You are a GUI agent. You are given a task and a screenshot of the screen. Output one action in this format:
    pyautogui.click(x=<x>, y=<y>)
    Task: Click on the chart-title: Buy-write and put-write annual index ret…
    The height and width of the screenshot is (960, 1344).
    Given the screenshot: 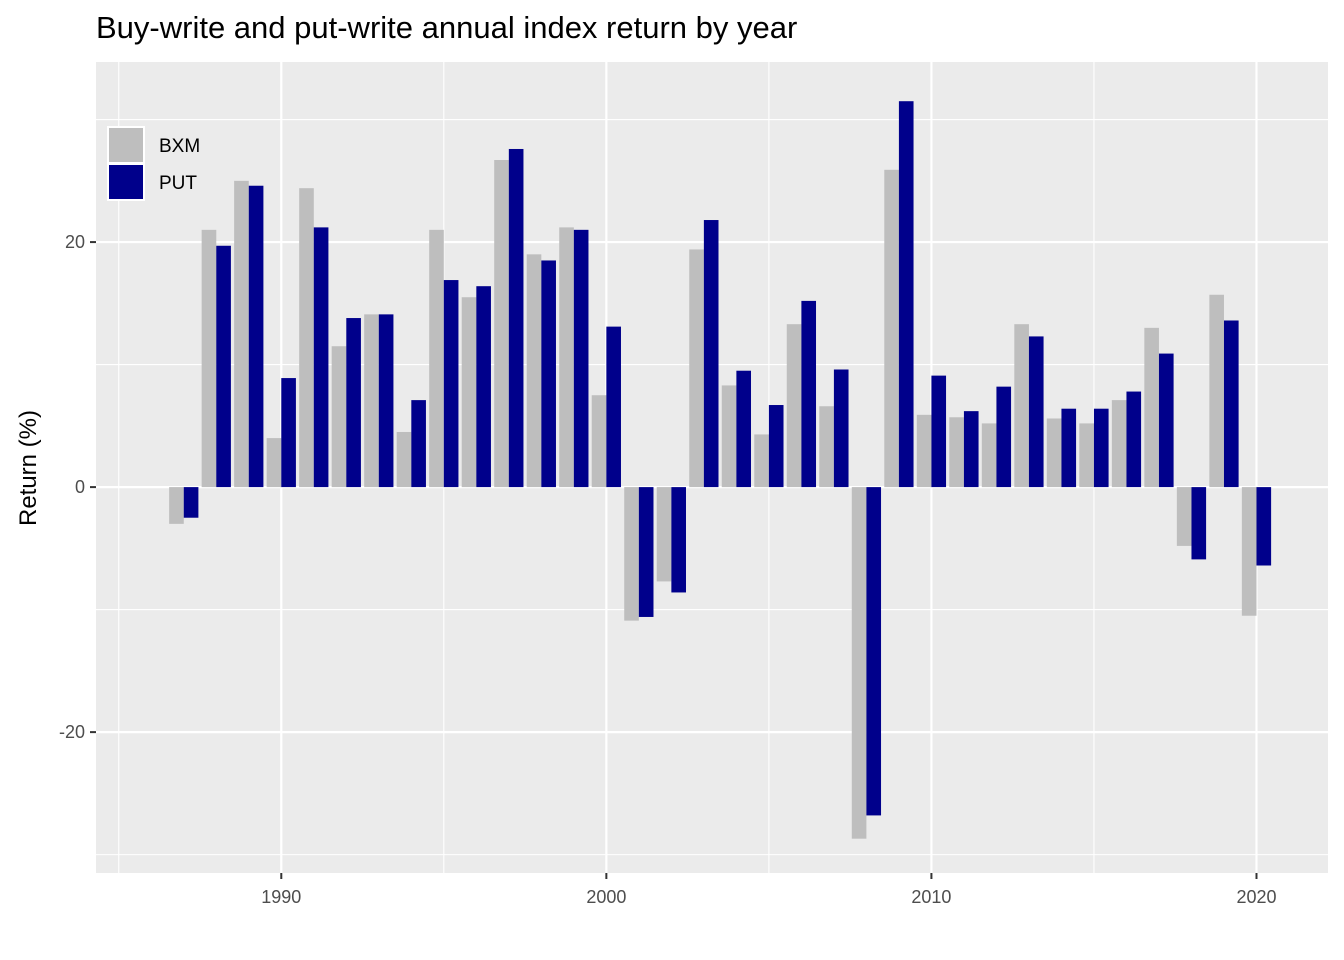 What is the action you would take?
    pyautogui.click(x=447, y=27)
    